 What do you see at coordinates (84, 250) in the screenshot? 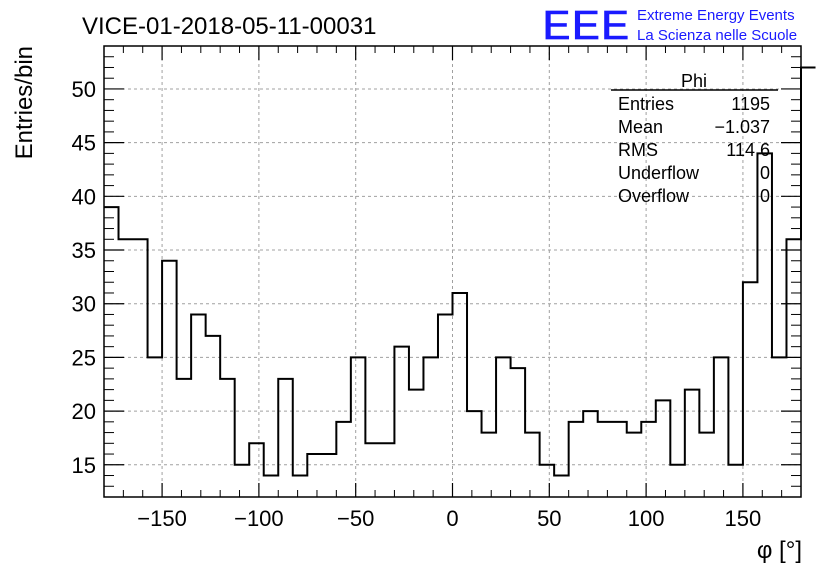
I see `y-tick-label: 35` at bounding box center [84, 250].